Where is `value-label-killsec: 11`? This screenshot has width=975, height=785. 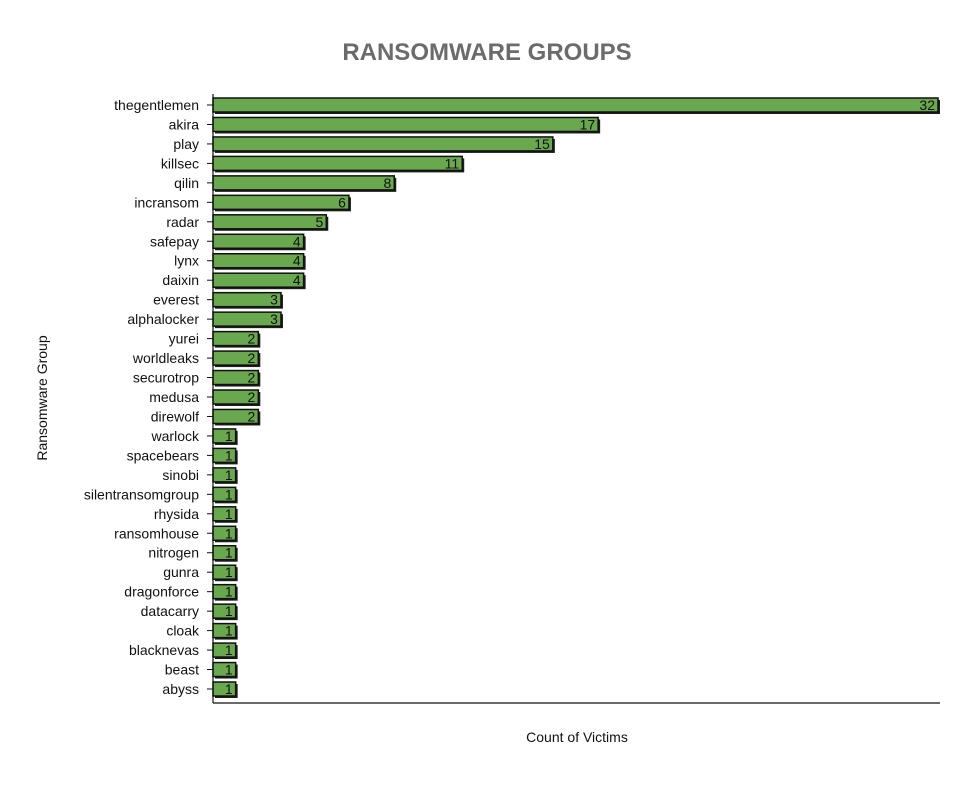 value-label-killsec: 11 is located at coordinates (452, 163).